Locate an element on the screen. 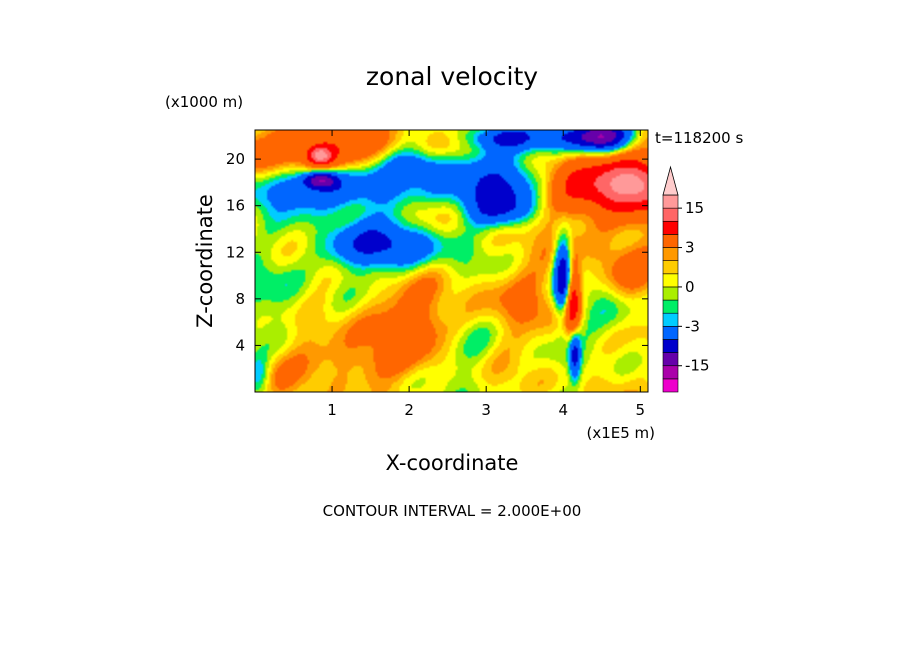 The width and height of the screenshot is (904, 654). y-unit-label: (x1000 m) is located at coordinates (204, 102).